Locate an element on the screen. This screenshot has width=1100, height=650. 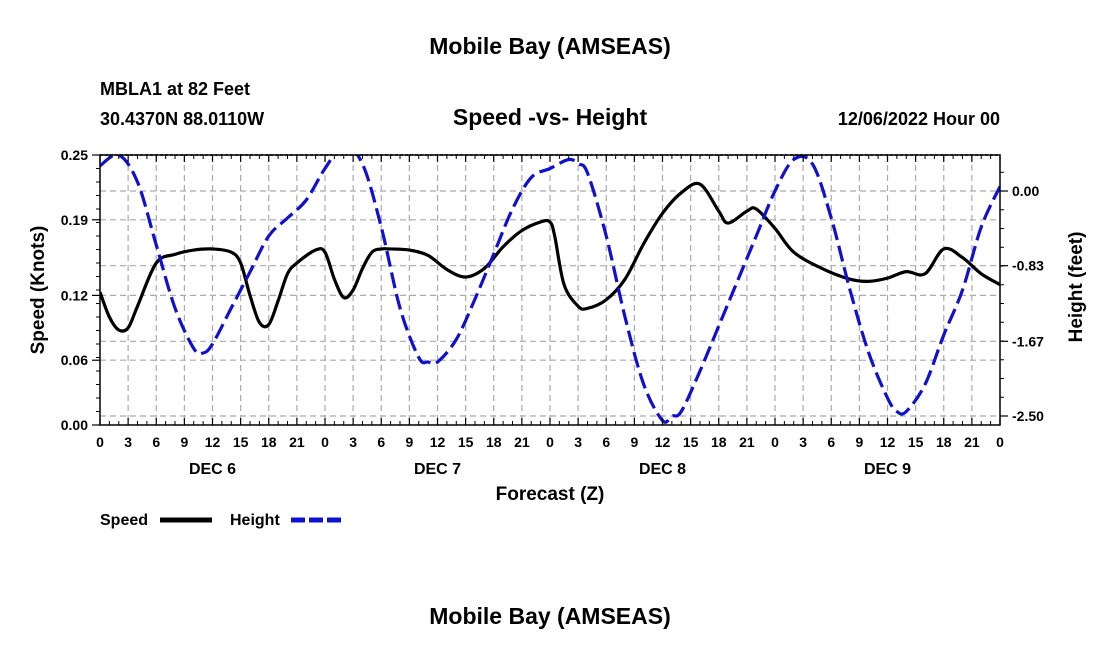
legend-label-speed: Speed is located at coordinates (124, 520).